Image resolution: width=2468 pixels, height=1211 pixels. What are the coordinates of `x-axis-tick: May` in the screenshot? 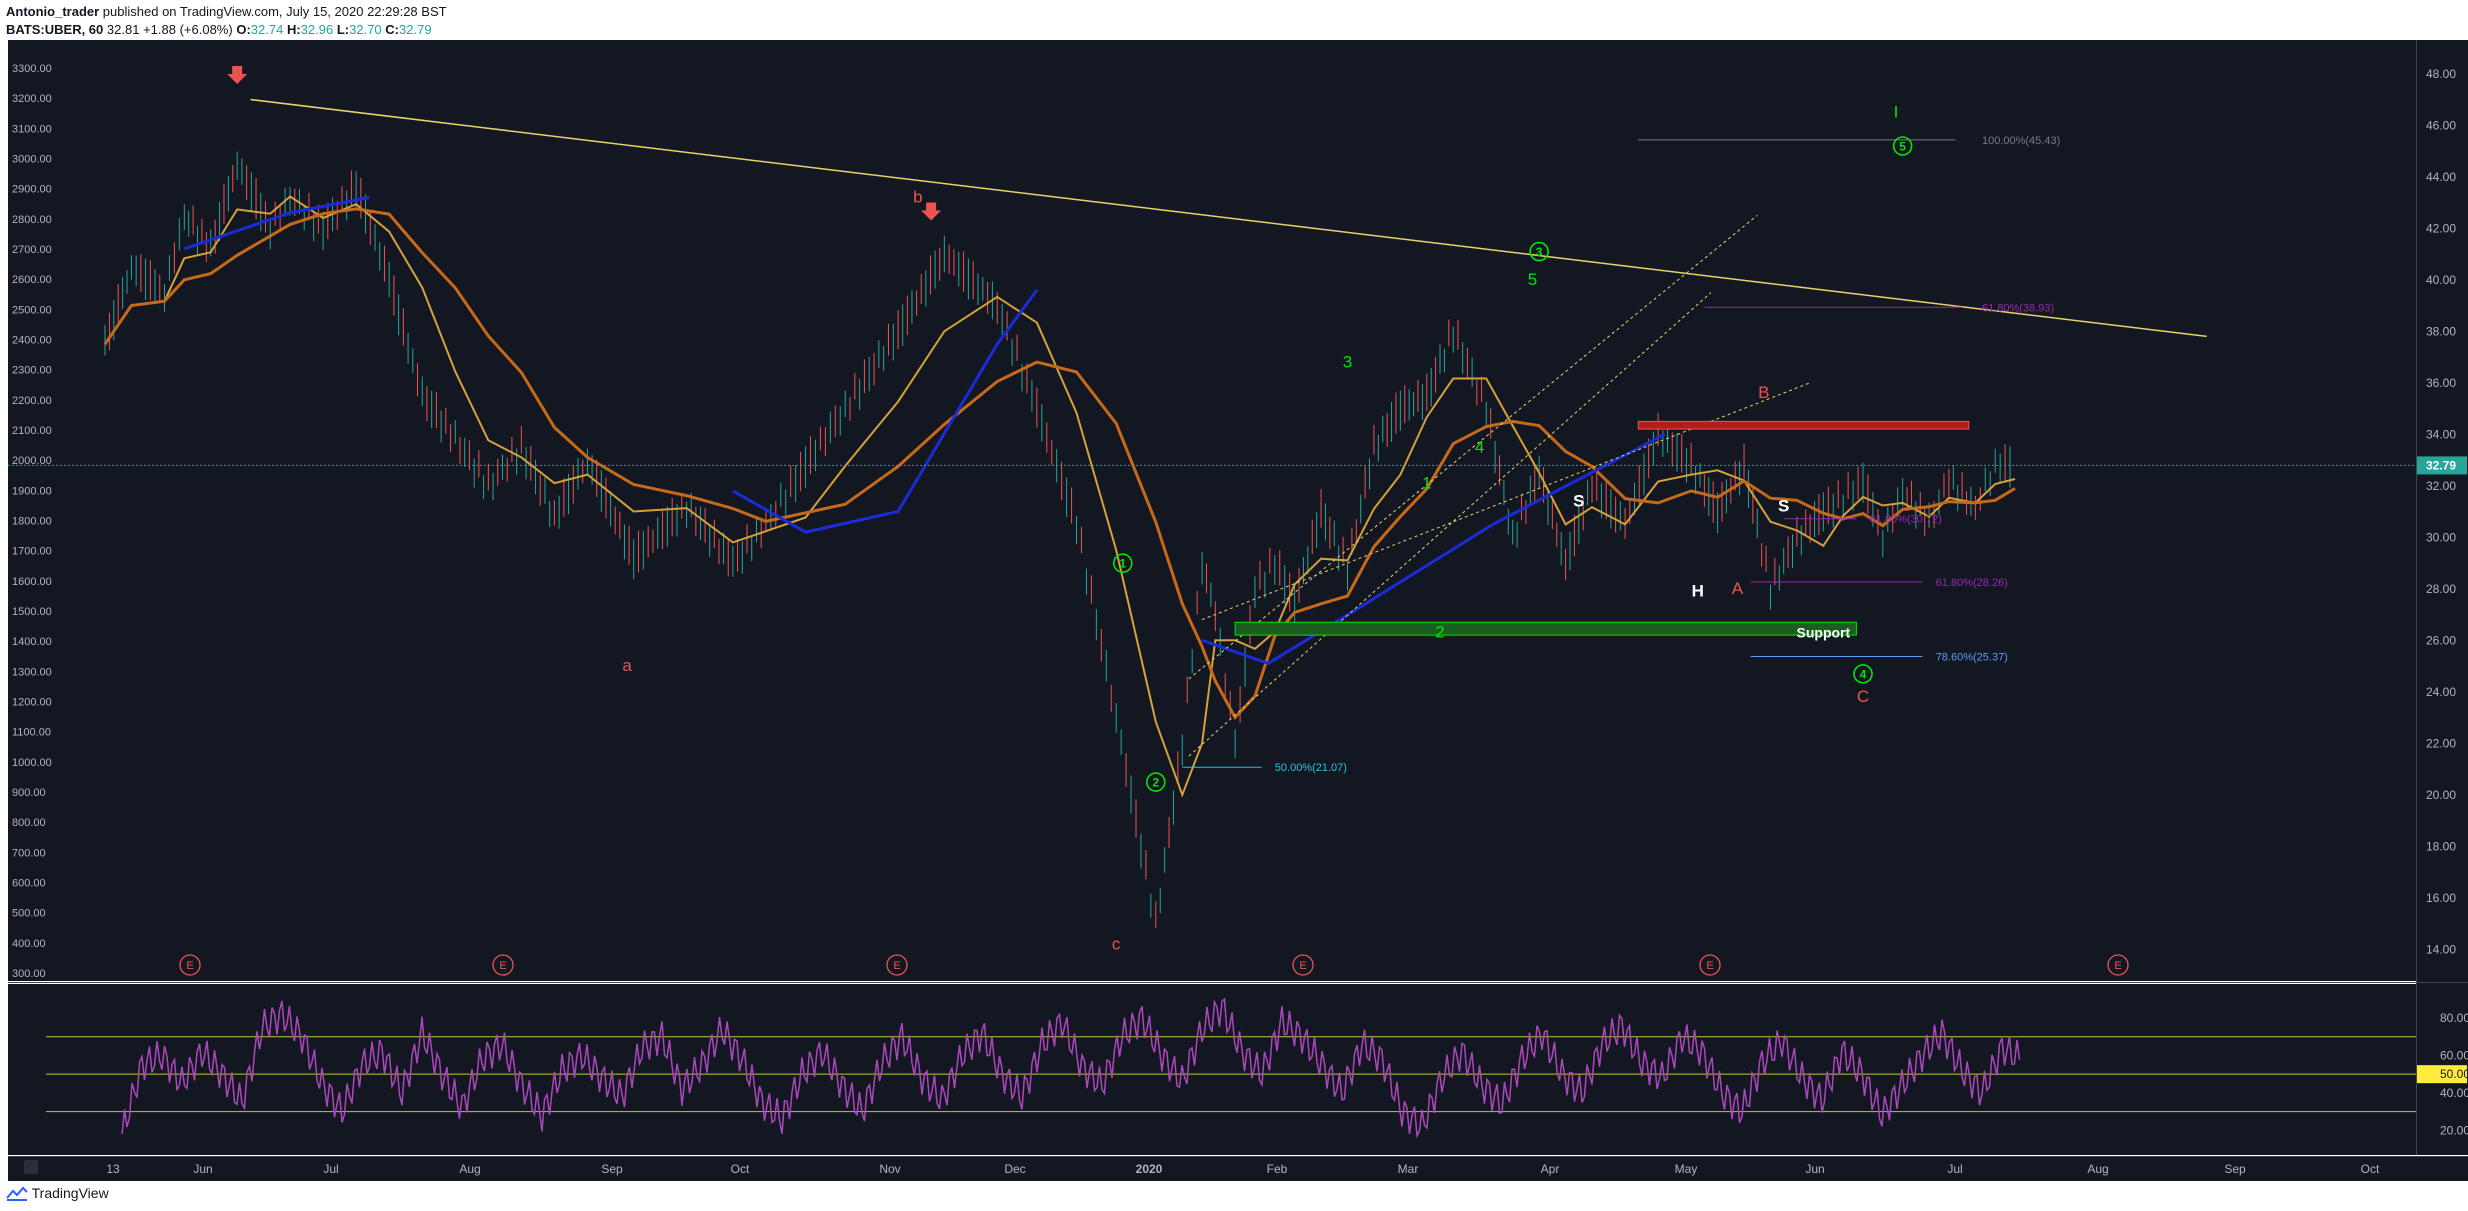 It's located at (1686, 1169).